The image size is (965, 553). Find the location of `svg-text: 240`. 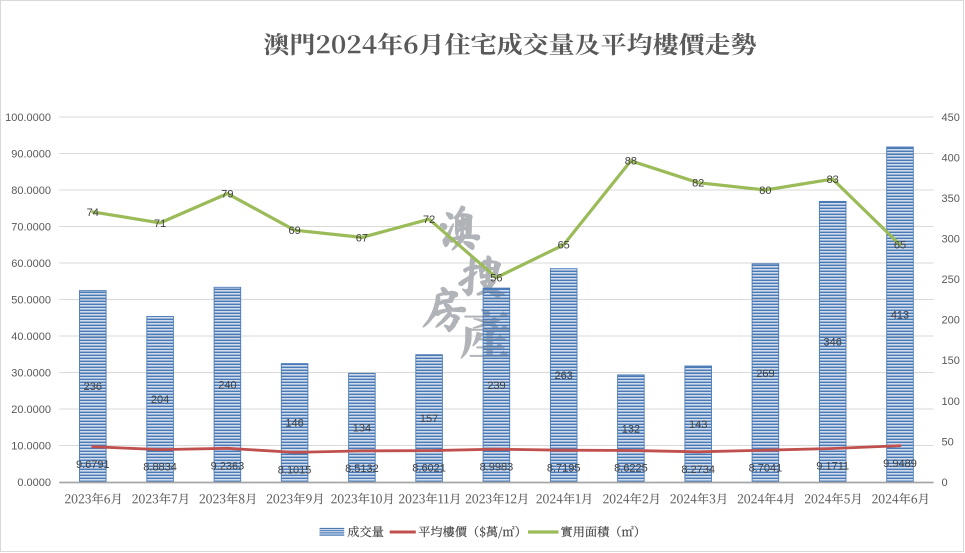

svg-text: 240 is located at coordinates (227, 386).